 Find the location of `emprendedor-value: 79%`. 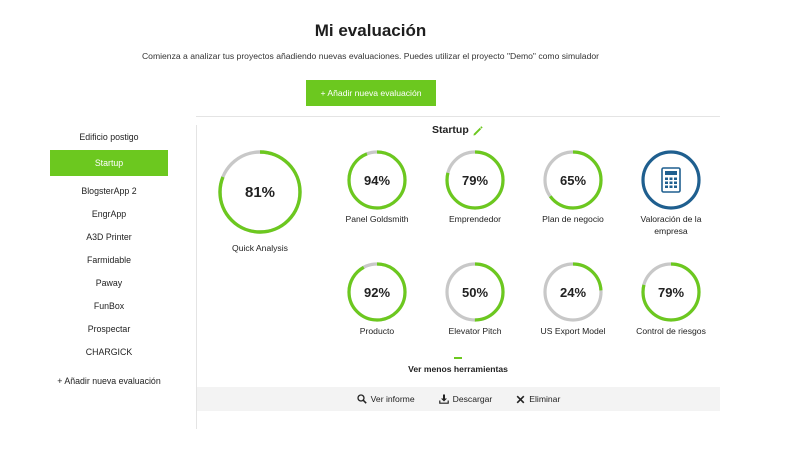

emprendedor-value: 79% is located at coordinates (475, 180).